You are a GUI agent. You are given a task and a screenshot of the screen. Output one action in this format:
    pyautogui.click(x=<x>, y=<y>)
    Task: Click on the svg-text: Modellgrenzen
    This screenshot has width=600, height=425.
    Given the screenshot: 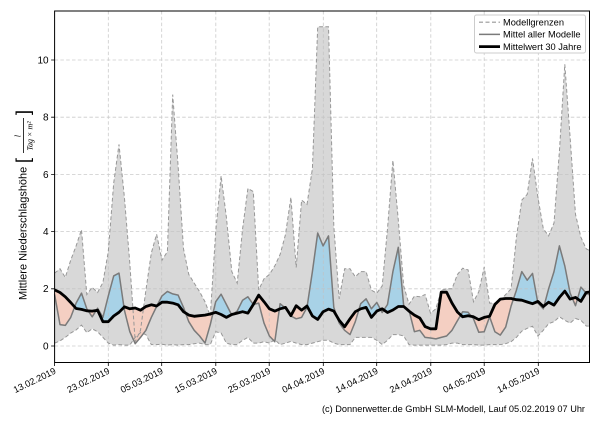 What is the action you would take?
    pyautogui.click(x=533, y=23)
    